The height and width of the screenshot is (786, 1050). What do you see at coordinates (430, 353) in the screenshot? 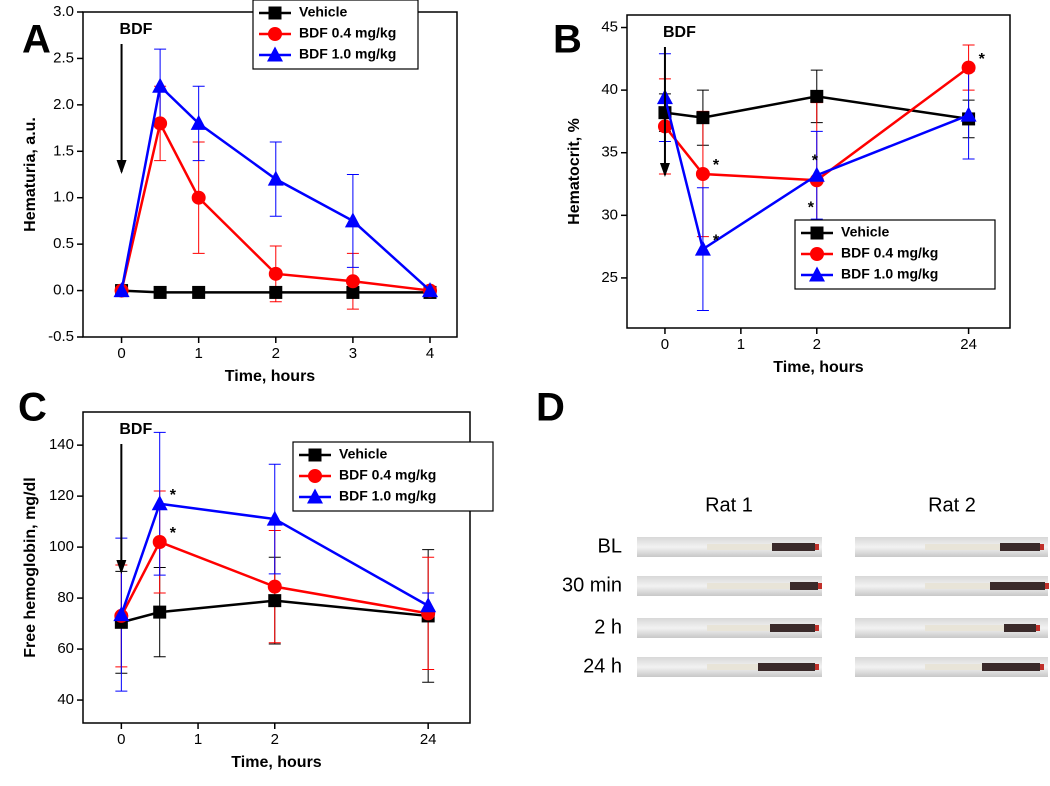
I see `x-tick-label: 4` at bounding box center [430, 353].